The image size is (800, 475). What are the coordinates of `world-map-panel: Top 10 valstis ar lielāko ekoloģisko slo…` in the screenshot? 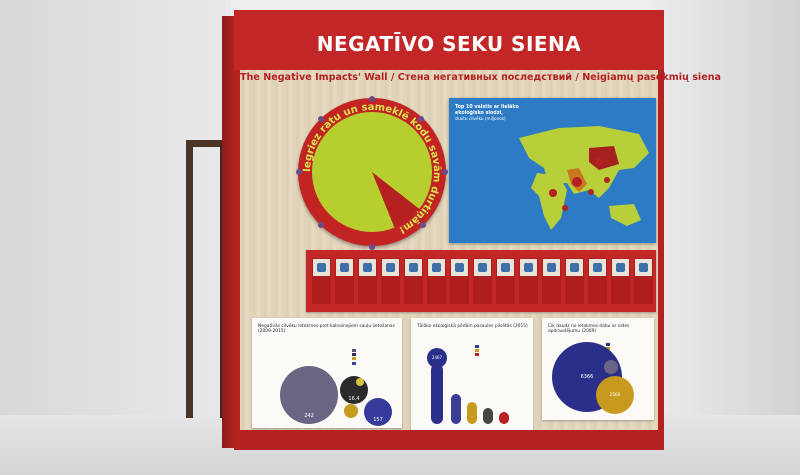 It's located at (552, 170).